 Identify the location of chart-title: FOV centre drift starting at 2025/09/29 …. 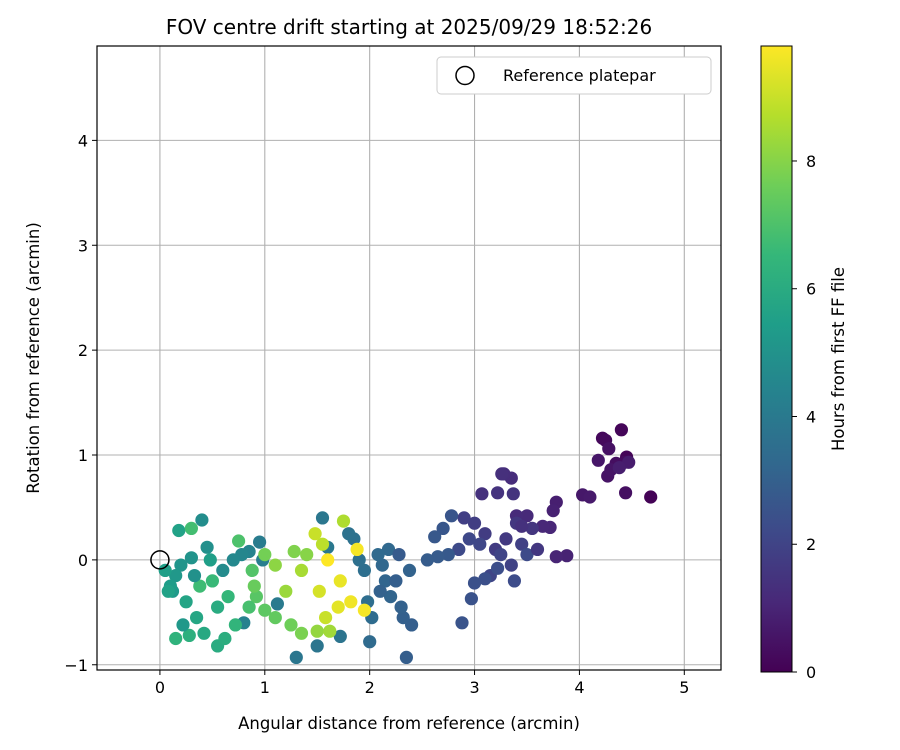
(409, 27).